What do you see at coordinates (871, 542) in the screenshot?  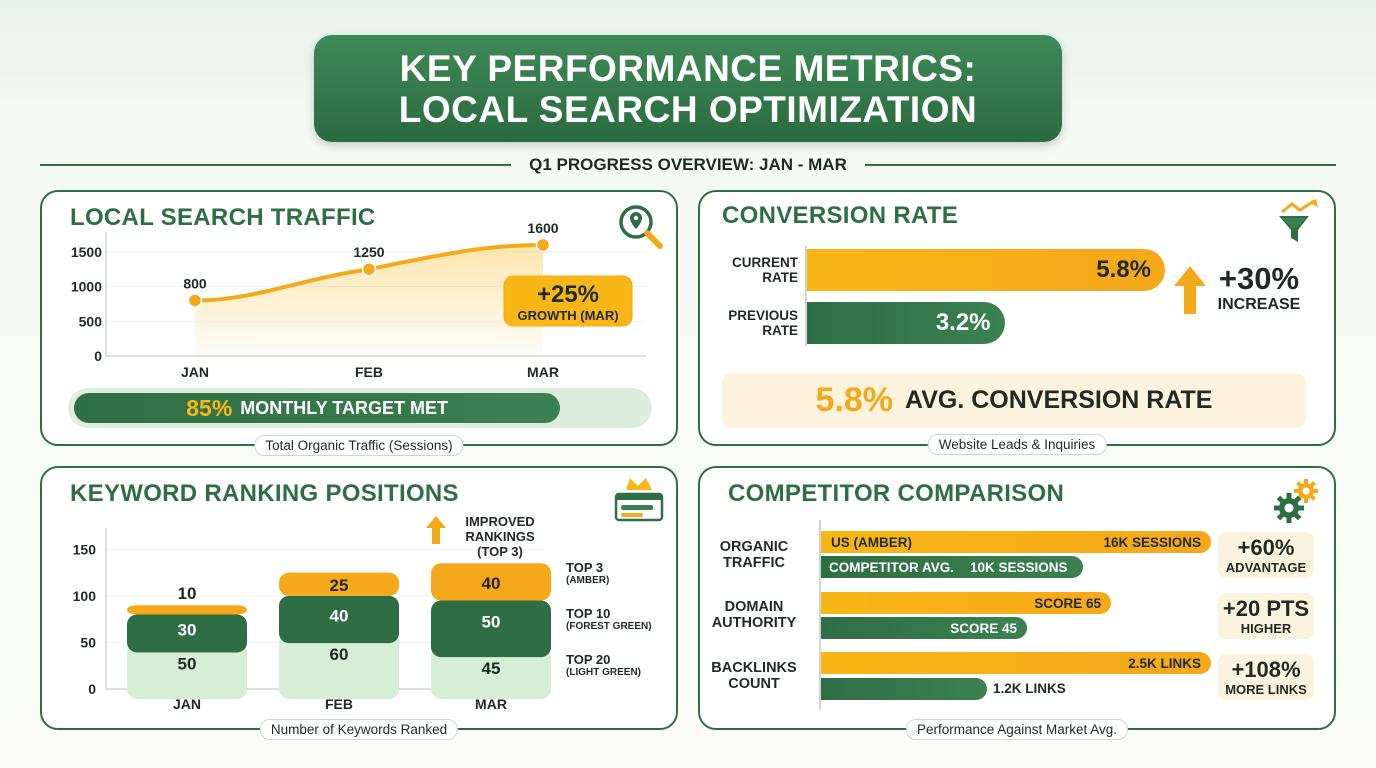 I see `us-traffic-label: US (AMBER)` at bounding box center [871, 542].